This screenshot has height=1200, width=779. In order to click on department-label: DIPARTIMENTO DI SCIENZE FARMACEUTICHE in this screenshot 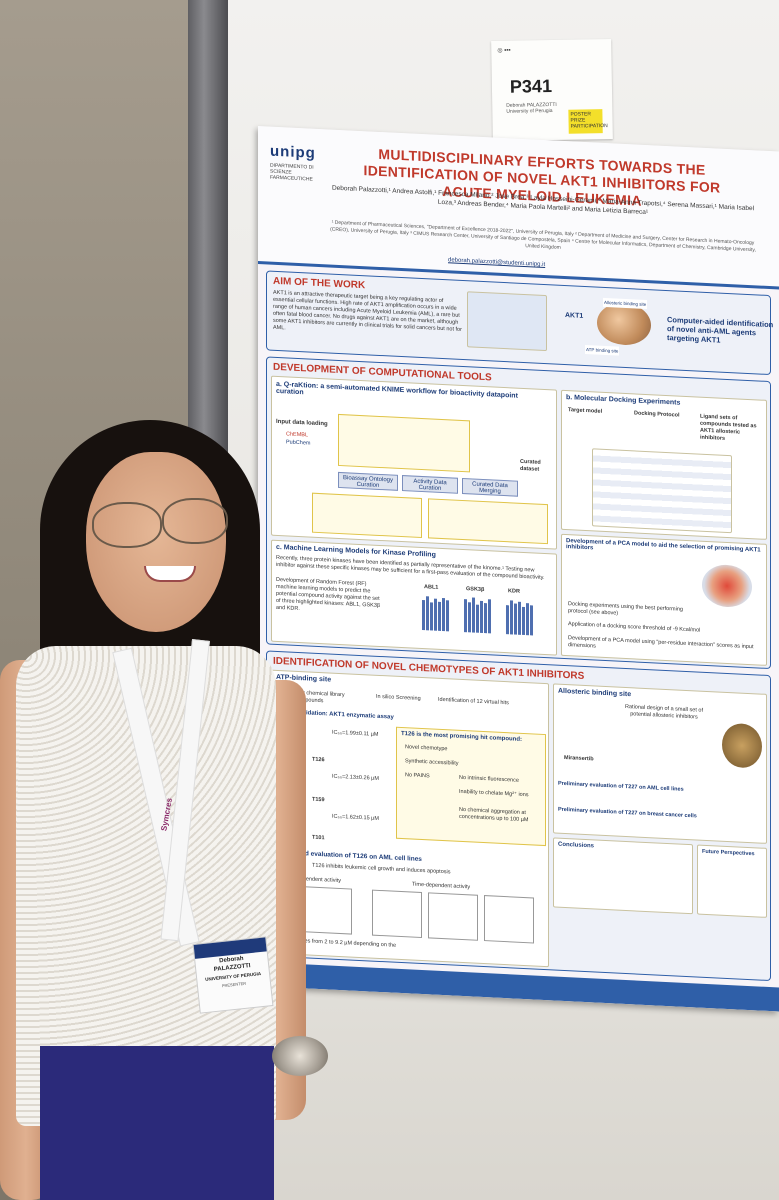, I will do `click(292, 172)`.